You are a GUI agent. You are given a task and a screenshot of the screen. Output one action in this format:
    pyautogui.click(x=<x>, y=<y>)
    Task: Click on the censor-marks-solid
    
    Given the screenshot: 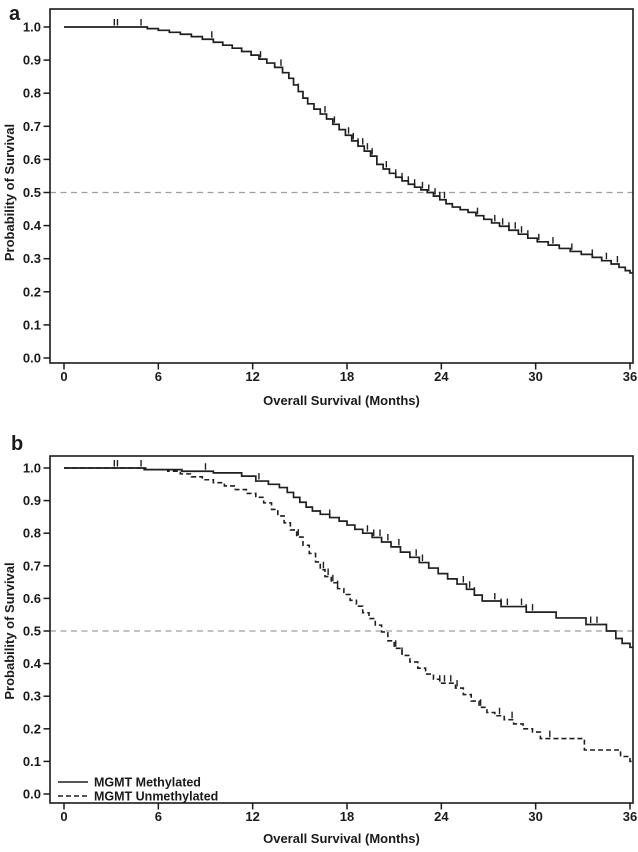 What is the action you would take?
    pyautogui.click(x=355, y=541)
    